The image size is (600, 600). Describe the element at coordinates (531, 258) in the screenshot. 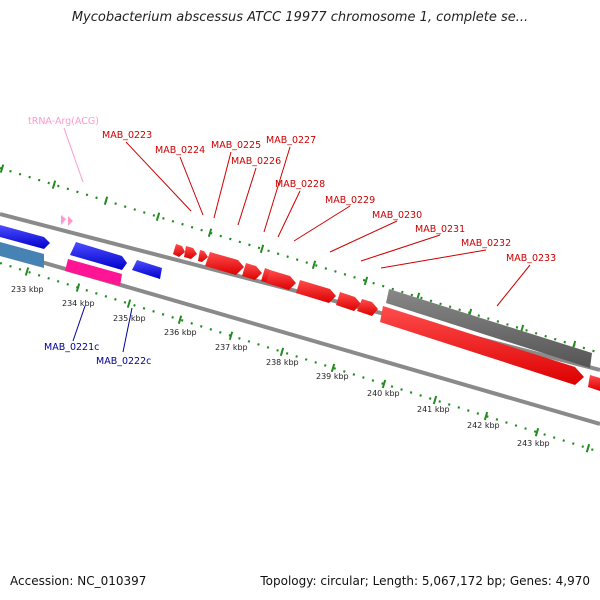

I see `label-mab0233: MAB_0233` at that location.